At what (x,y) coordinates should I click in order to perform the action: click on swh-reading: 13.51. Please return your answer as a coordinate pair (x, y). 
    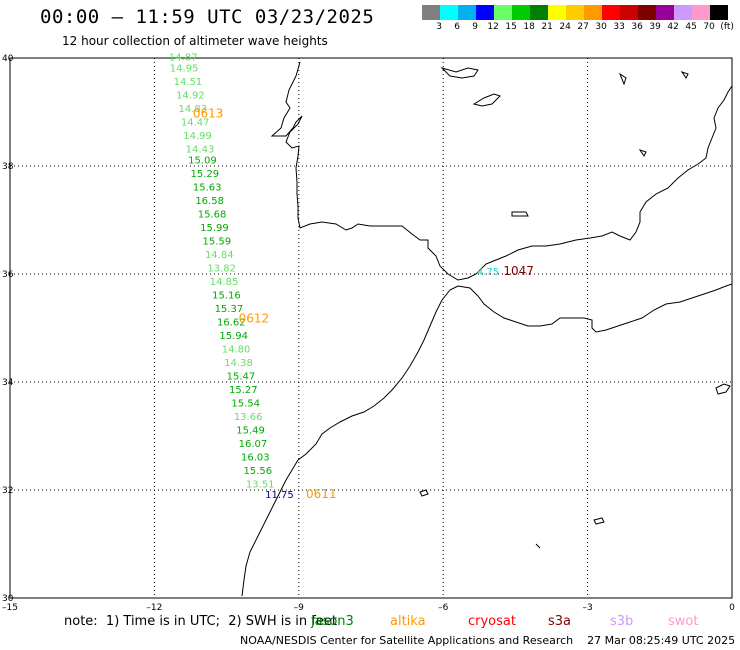
    Looking at the image, I should click on (260, 484).